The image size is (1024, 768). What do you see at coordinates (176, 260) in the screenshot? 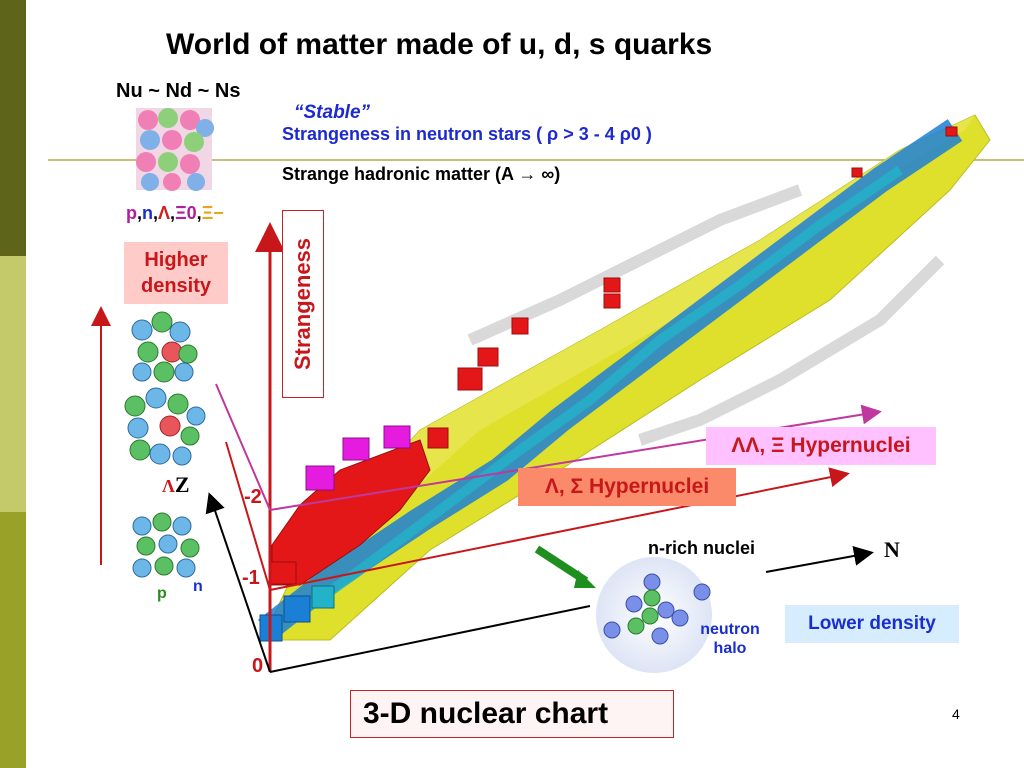
I see `higher-density-line1: Higher` at bounding box center [176, 260].